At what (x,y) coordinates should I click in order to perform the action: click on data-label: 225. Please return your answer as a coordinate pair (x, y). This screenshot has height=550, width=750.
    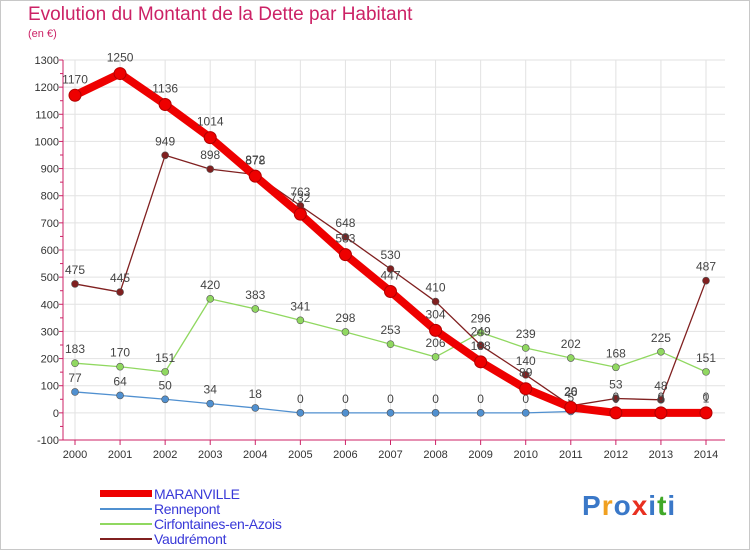
    Looking at the image, I should click on (661, 338).